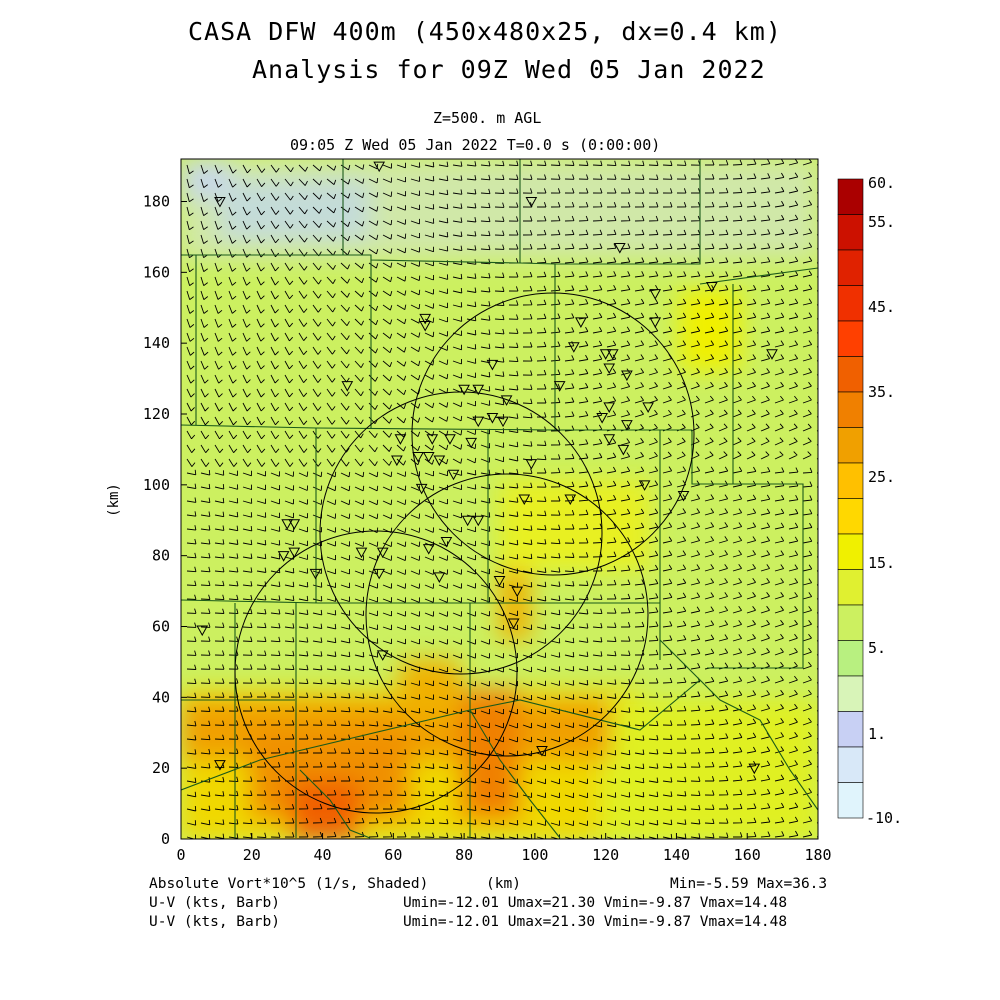  Describe the element at coordinates (165, 520) in the screenshot. I see `y-axis: 0 20 40 60 80 100 120 140 160 180` at that location.